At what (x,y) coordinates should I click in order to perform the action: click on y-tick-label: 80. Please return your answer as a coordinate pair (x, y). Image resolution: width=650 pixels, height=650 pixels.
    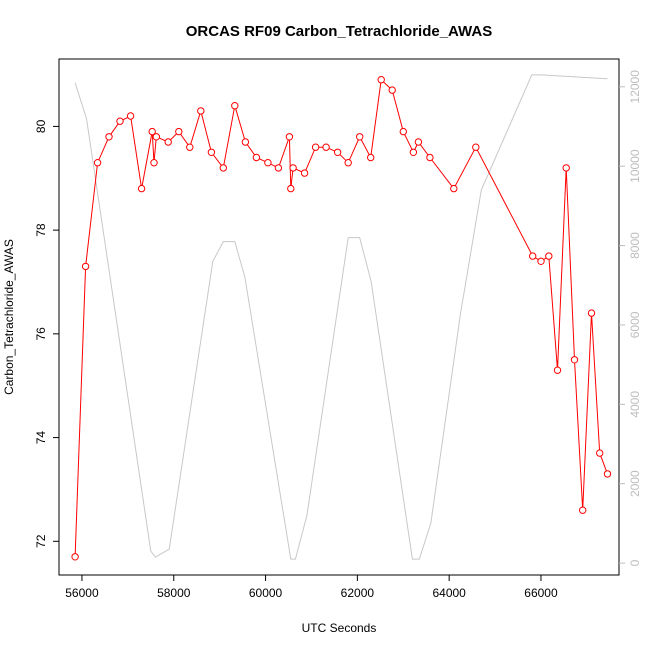
    Looking at the image, I should click on (41, 126).